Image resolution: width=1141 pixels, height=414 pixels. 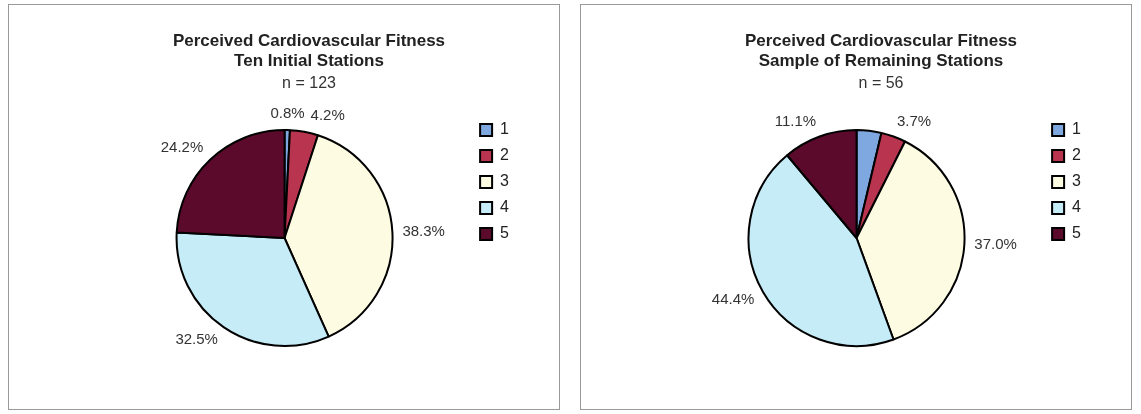 I want to click on chart-subtitle: n = 56, so click(x=881, y=82).